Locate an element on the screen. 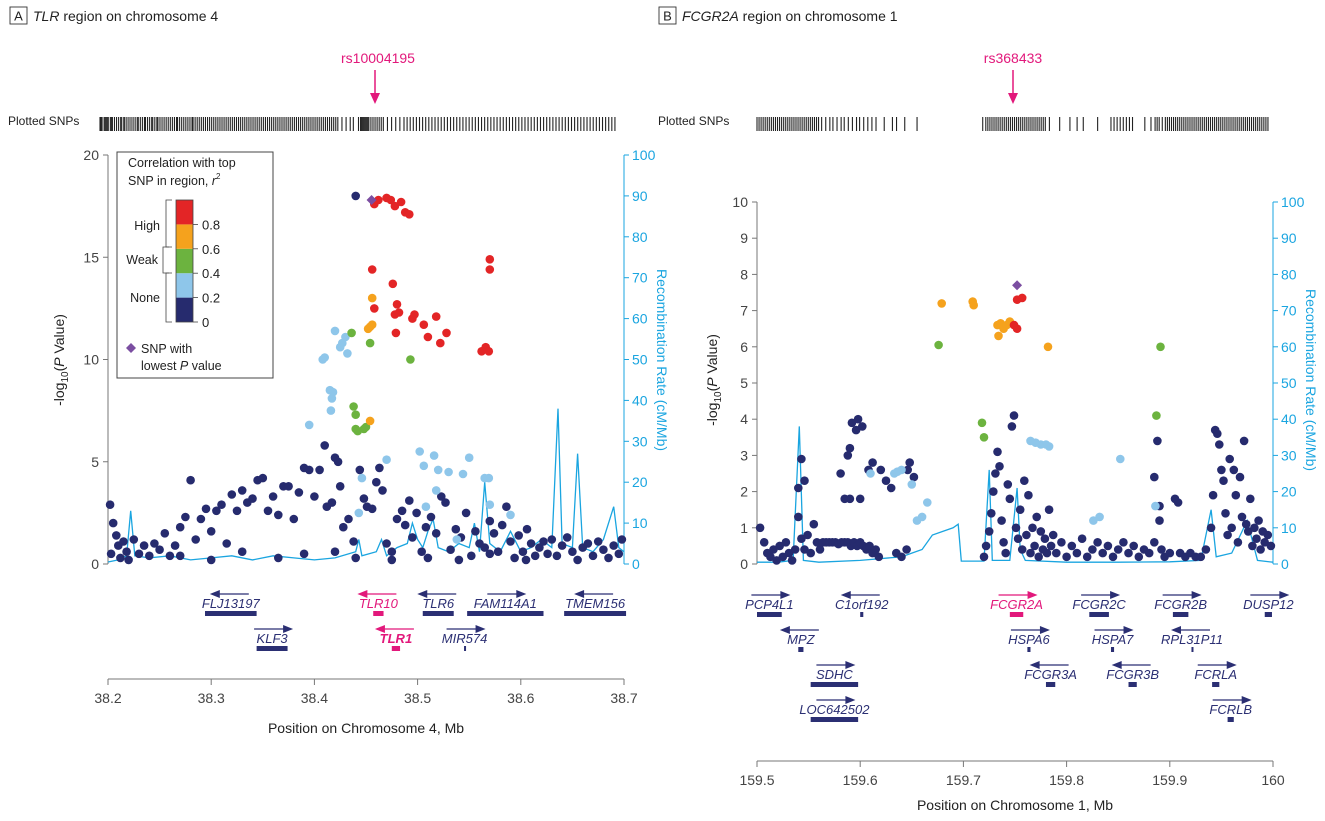 This screenshot has height=821, width=1325. y2-tick-label: 60 is located at coordinates (640, 319).